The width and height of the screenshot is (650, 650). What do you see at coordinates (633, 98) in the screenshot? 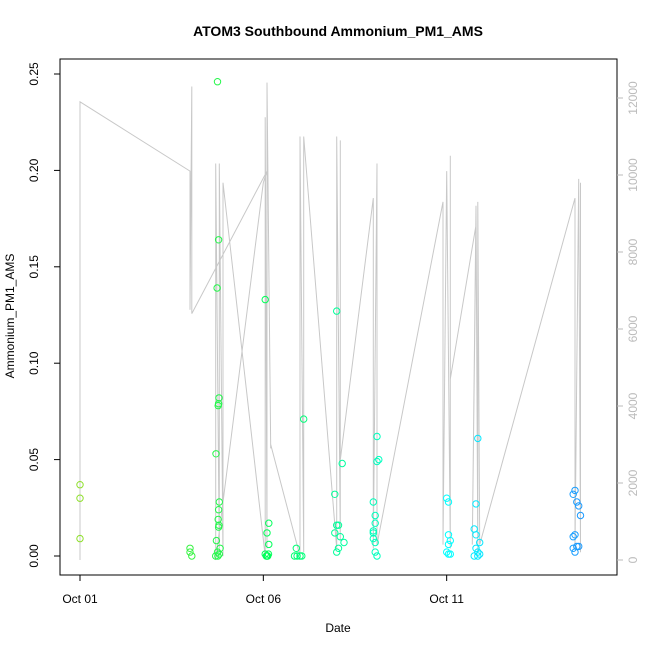
I see `y2-tick-label: 12000` at bounding box center [633, 98].